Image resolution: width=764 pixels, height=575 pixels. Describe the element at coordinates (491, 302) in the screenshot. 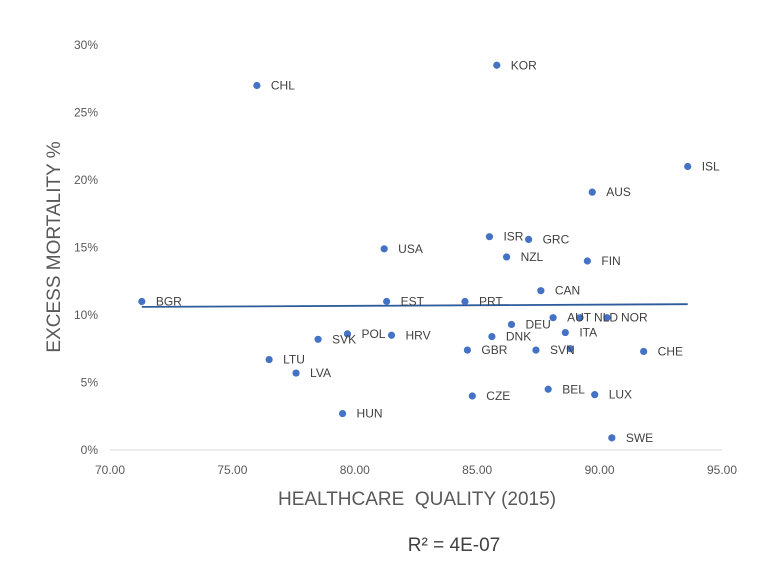

I see `point-label-prt: PRT` at that location.